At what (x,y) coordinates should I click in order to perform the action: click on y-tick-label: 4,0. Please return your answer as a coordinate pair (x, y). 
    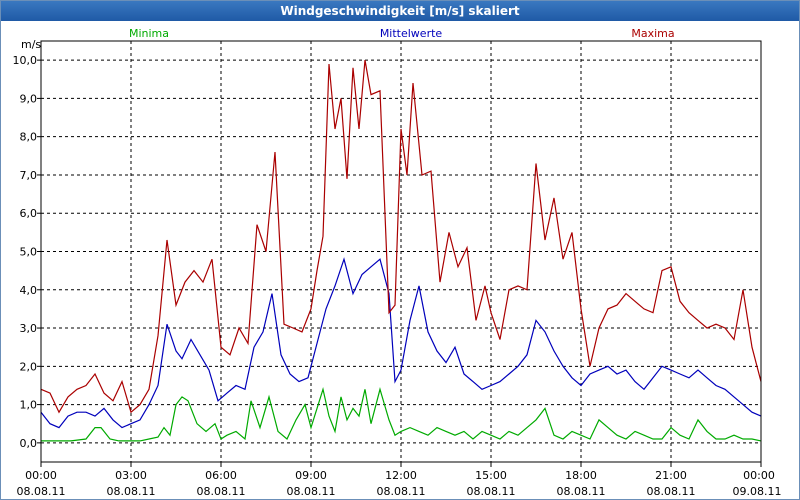
    Looking at the image, I should click on (29, 290).